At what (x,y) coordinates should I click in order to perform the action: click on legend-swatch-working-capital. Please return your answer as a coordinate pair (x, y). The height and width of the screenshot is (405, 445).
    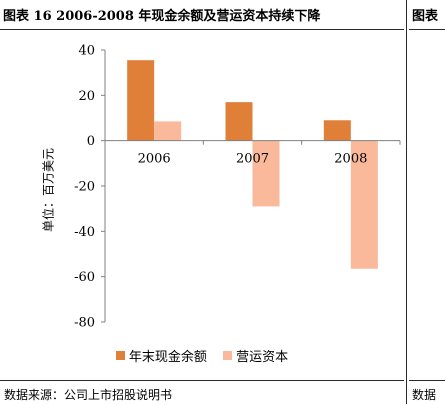
    Looking at the image, I should click on (228, 355).